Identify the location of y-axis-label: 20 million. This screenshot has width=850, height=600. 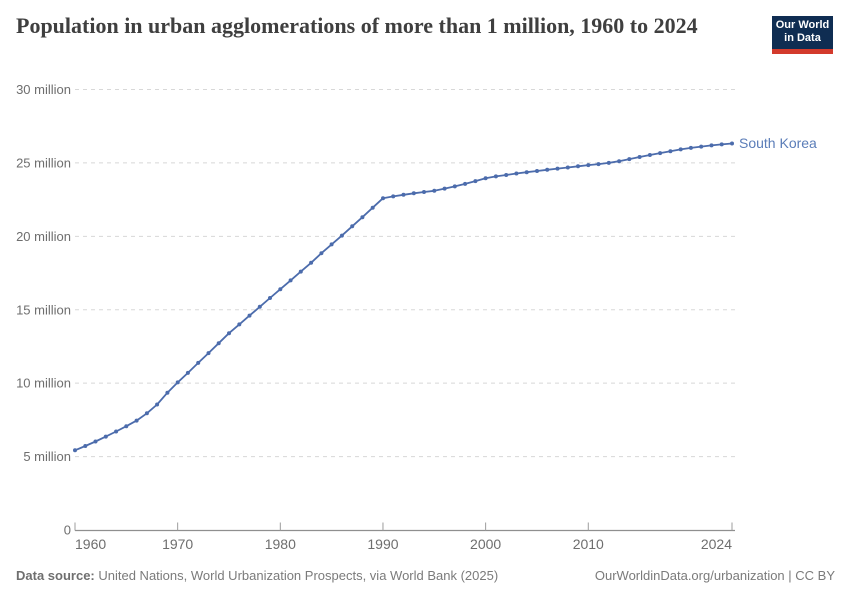
(43, 236).